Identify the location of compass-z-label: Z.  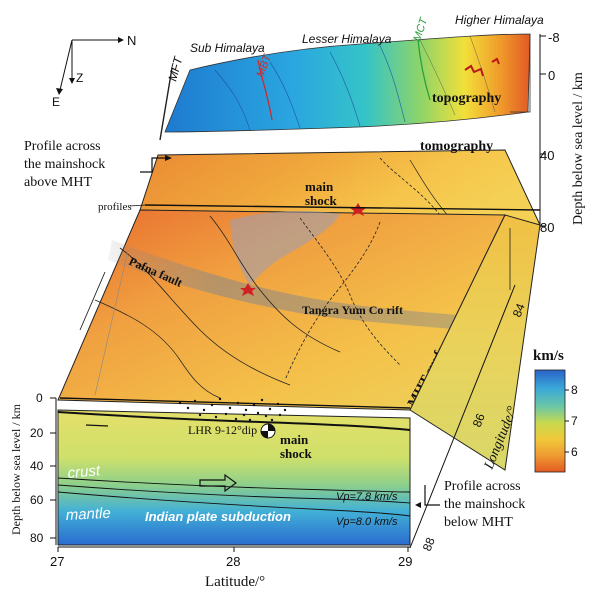
(79, 78).